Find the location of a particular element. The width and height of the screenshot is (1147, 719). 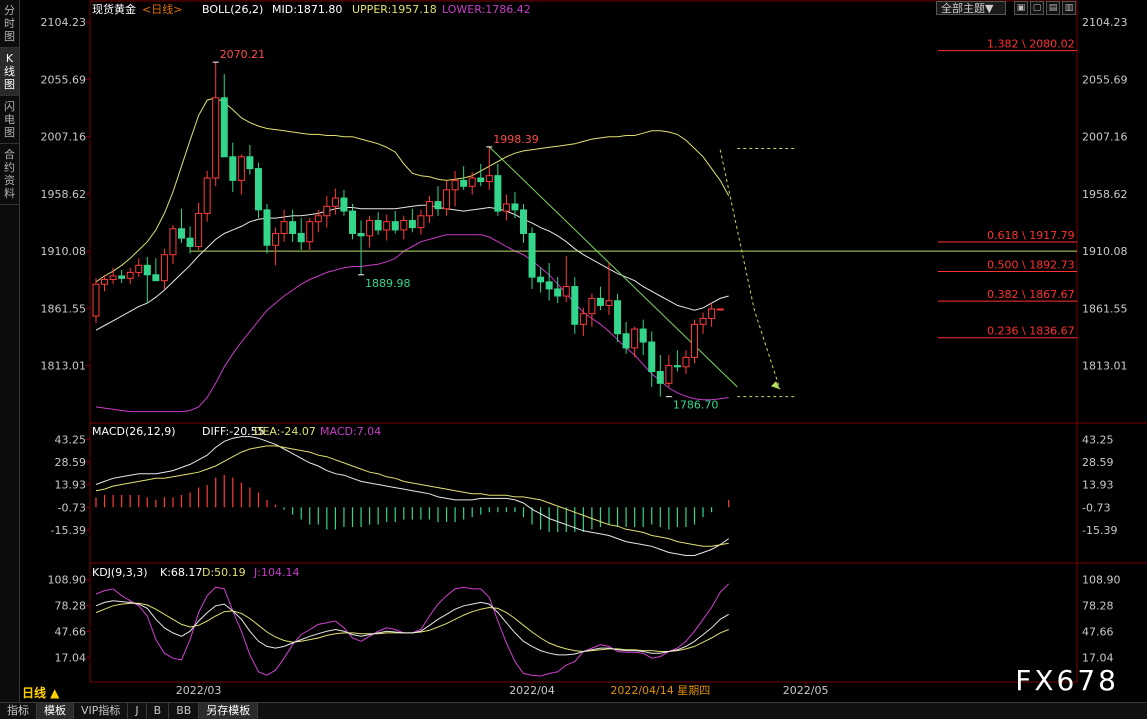

macd-dea-value: DEA:-24.07 is located at coordinates (285, 431).